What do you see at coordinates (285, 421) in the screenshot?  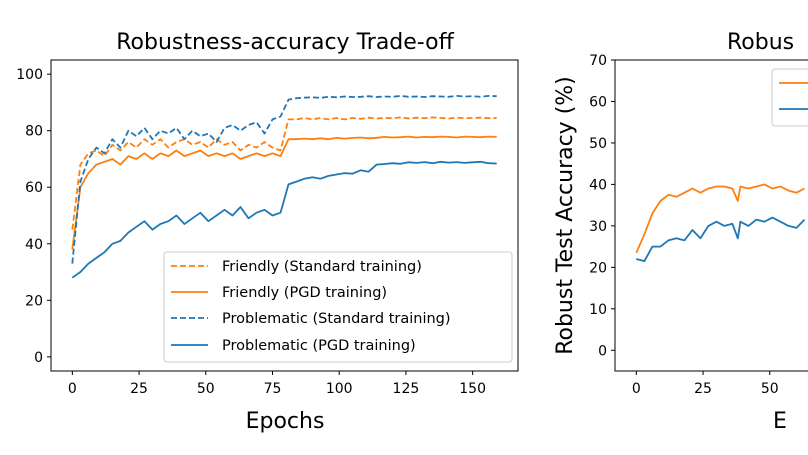 I see `x-axis-label: Epochs` at bounding box center [285, 421].